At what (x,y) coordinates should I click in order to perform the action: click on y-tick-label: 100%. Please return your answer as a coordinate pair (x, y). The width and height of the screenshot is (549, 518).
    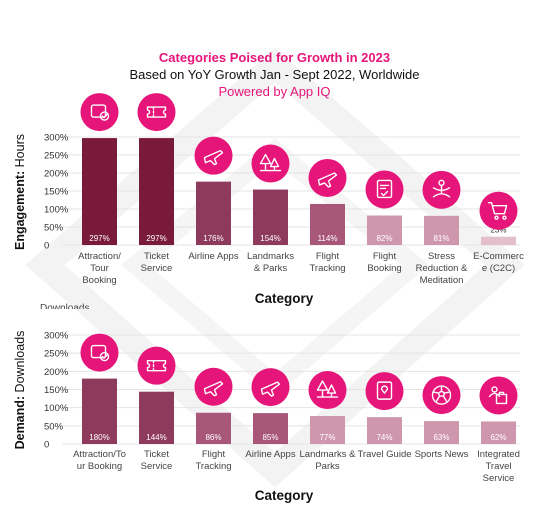
    Looking at the image, I should click on (56, 210).